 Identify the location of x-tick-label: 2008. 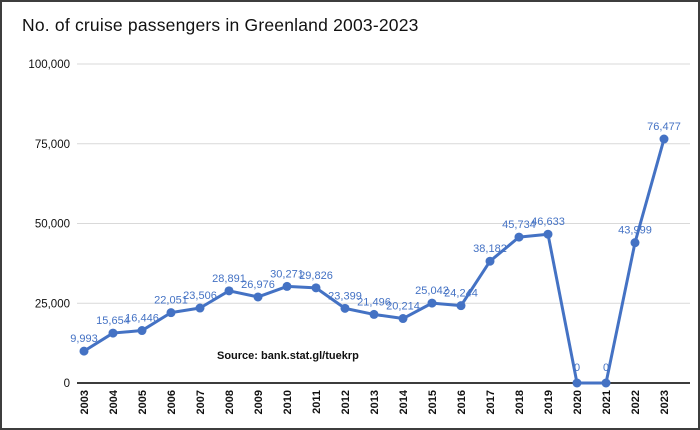
(230, 402).